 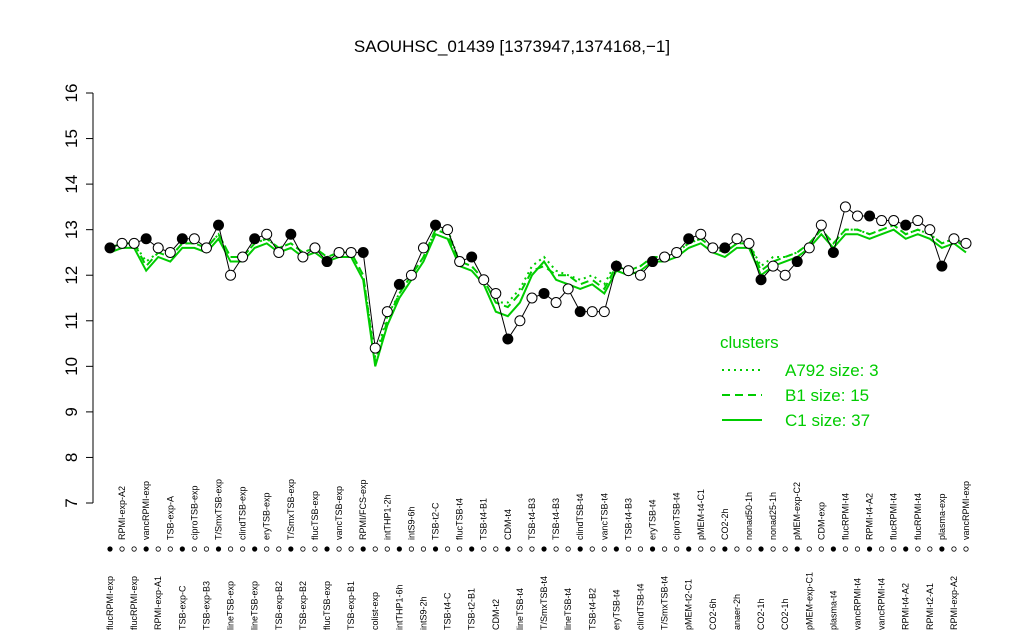 What do you see at coordinates (827, 395) in the screenshot?
I see `legend-label: B1 size: 15` at bounding box center [827, 395].